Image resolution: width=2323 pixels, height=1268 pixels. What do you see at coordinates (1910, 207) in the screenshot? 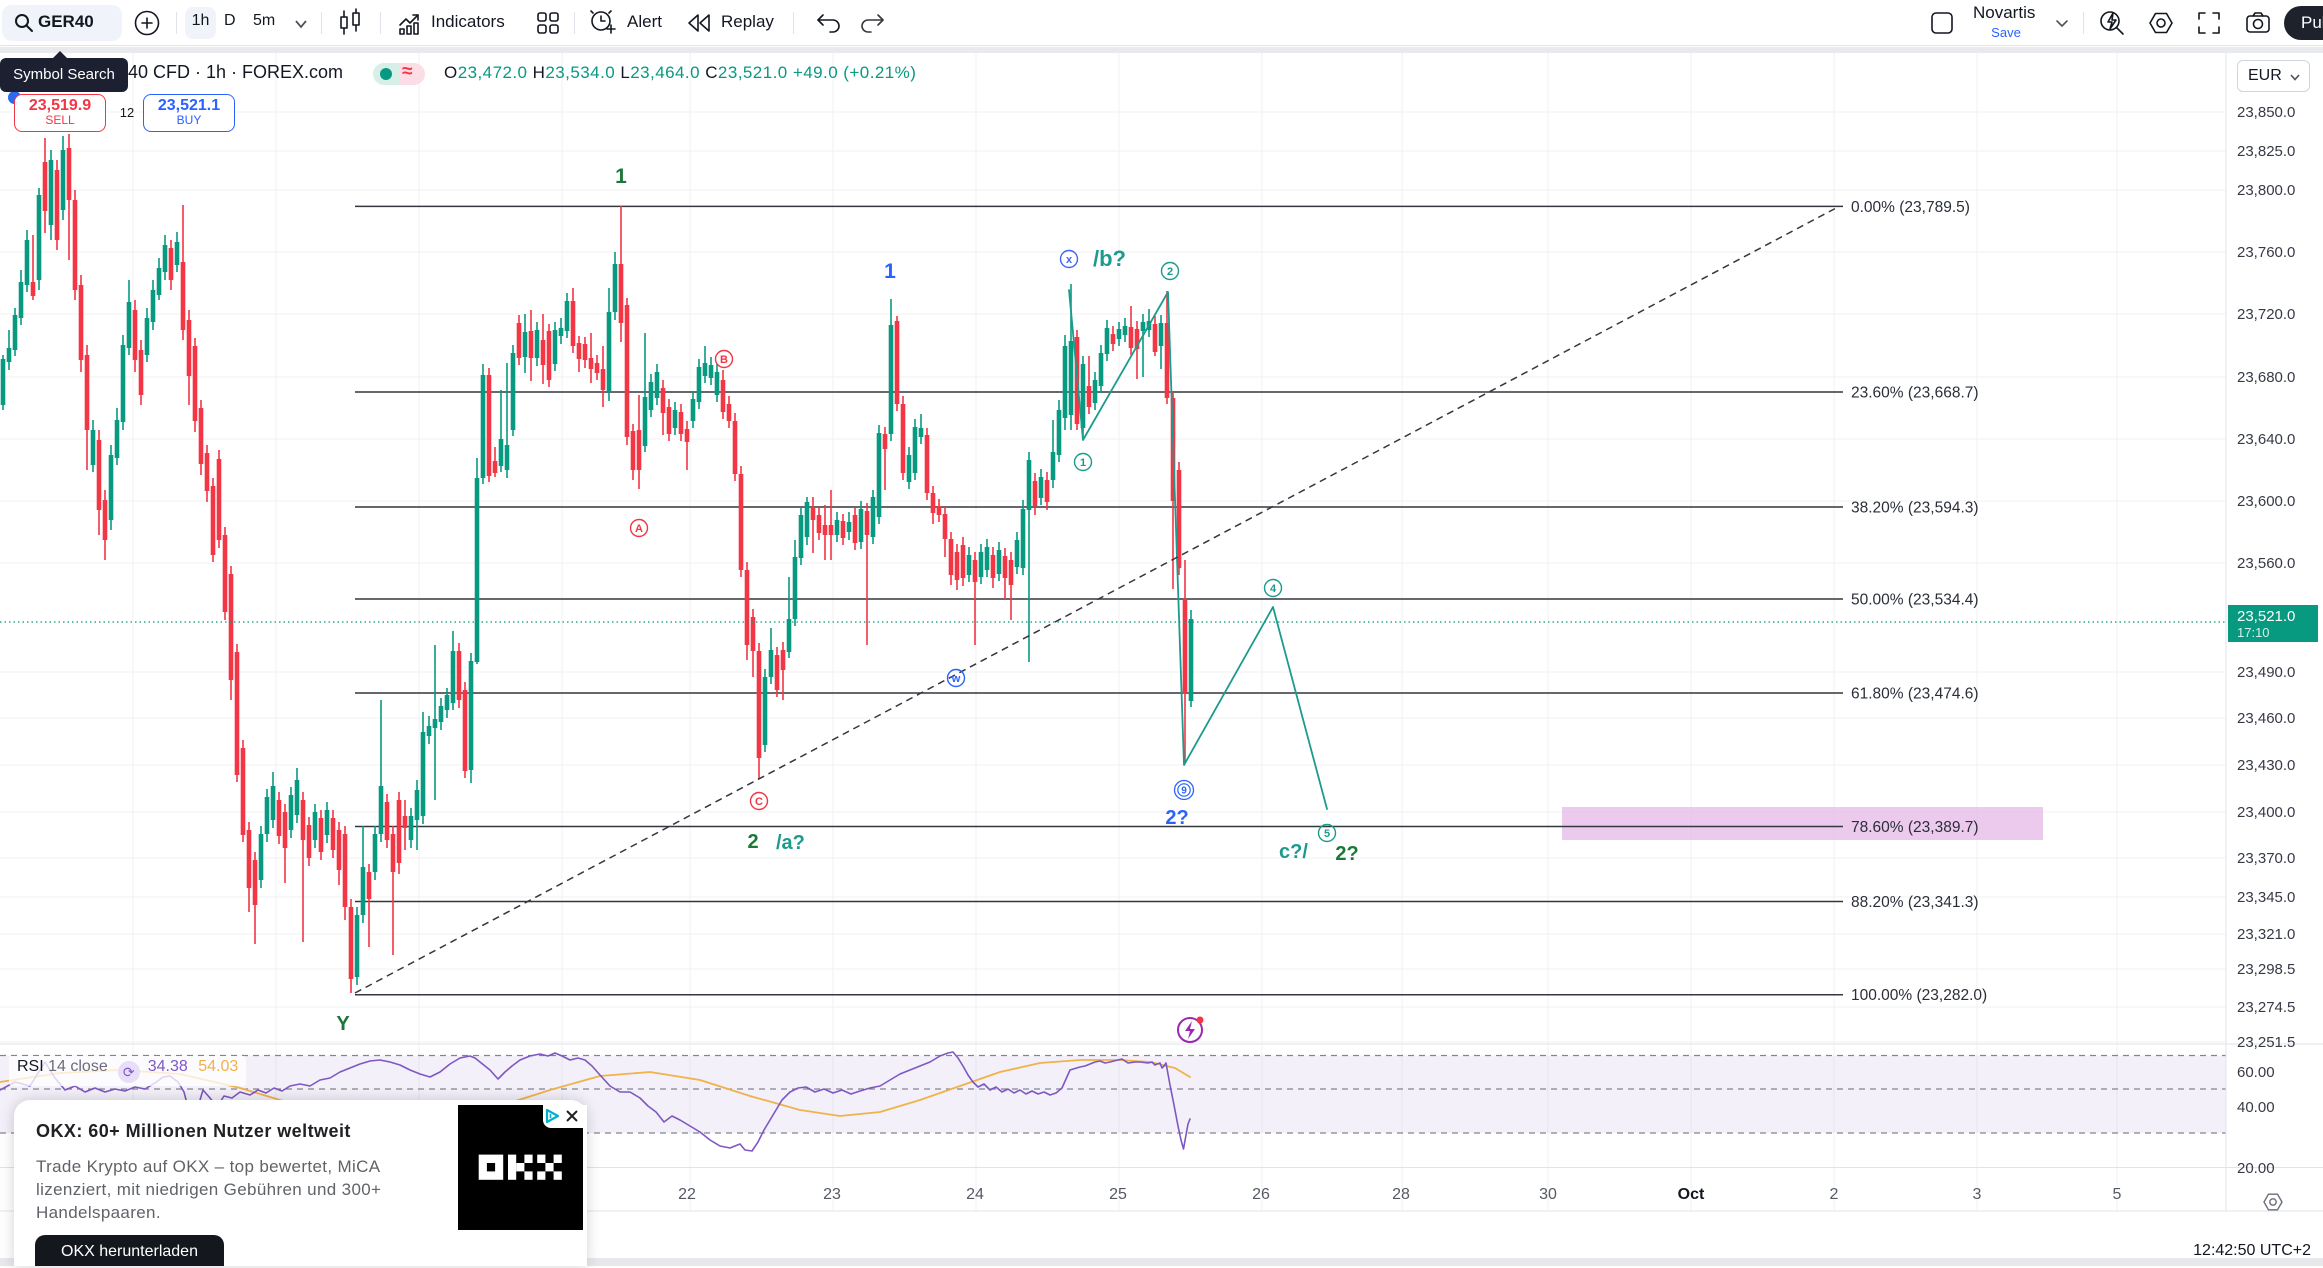
I see `svg-text: 0.00% (23,789.5)` at bounding box center [1910, 207].